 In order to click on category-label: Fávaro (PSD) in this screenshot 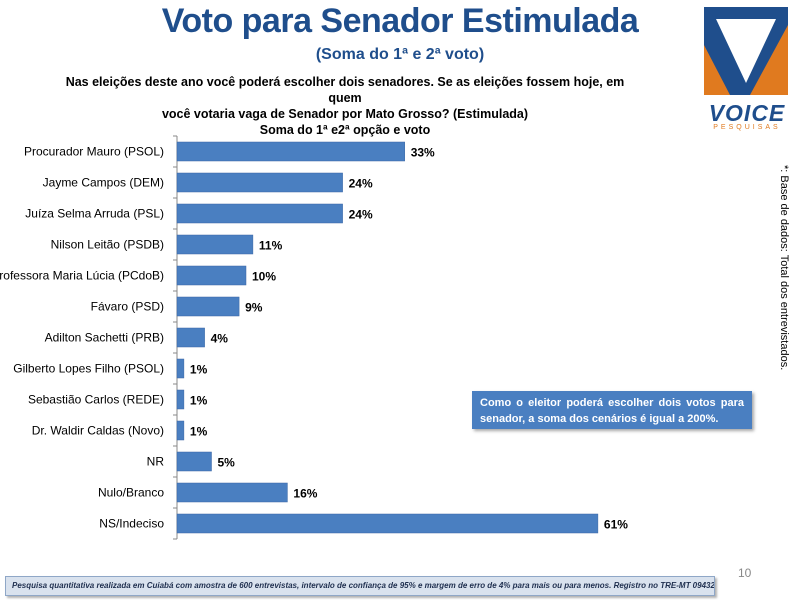, I will do `click(127, 307)`.